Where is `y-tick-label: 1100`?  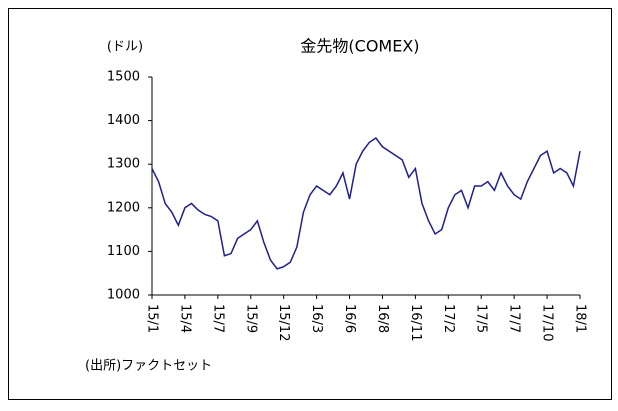 y-tick-label: 1100 is located at coordinates (123, 251).